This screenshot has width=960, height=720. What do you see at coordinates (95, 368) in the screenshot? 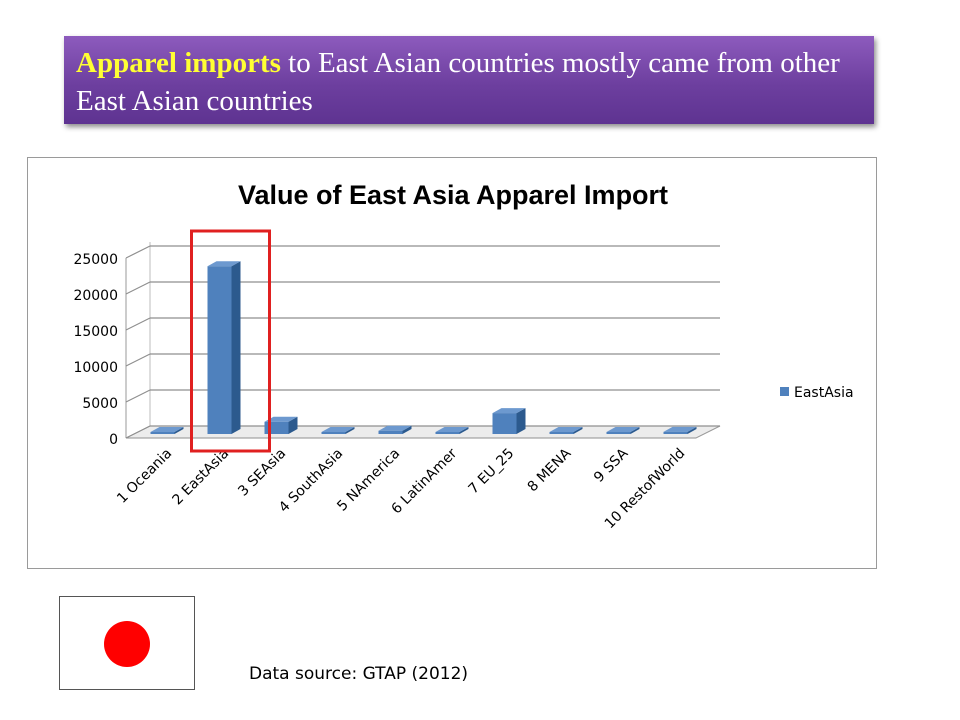
I see `y-tick-label: 10000` at bounding box center [95, 368].